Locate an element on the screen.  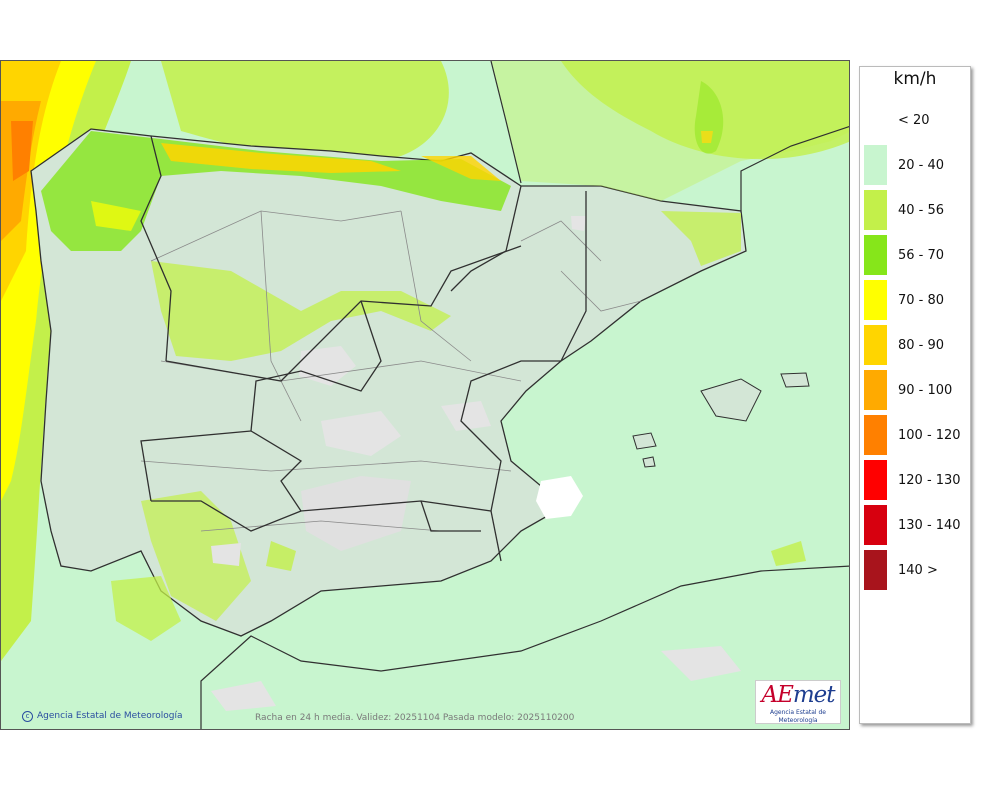
aemet-logo: AEmet Agencia Estatal de Meteorología is located at coordinates (798, 702).